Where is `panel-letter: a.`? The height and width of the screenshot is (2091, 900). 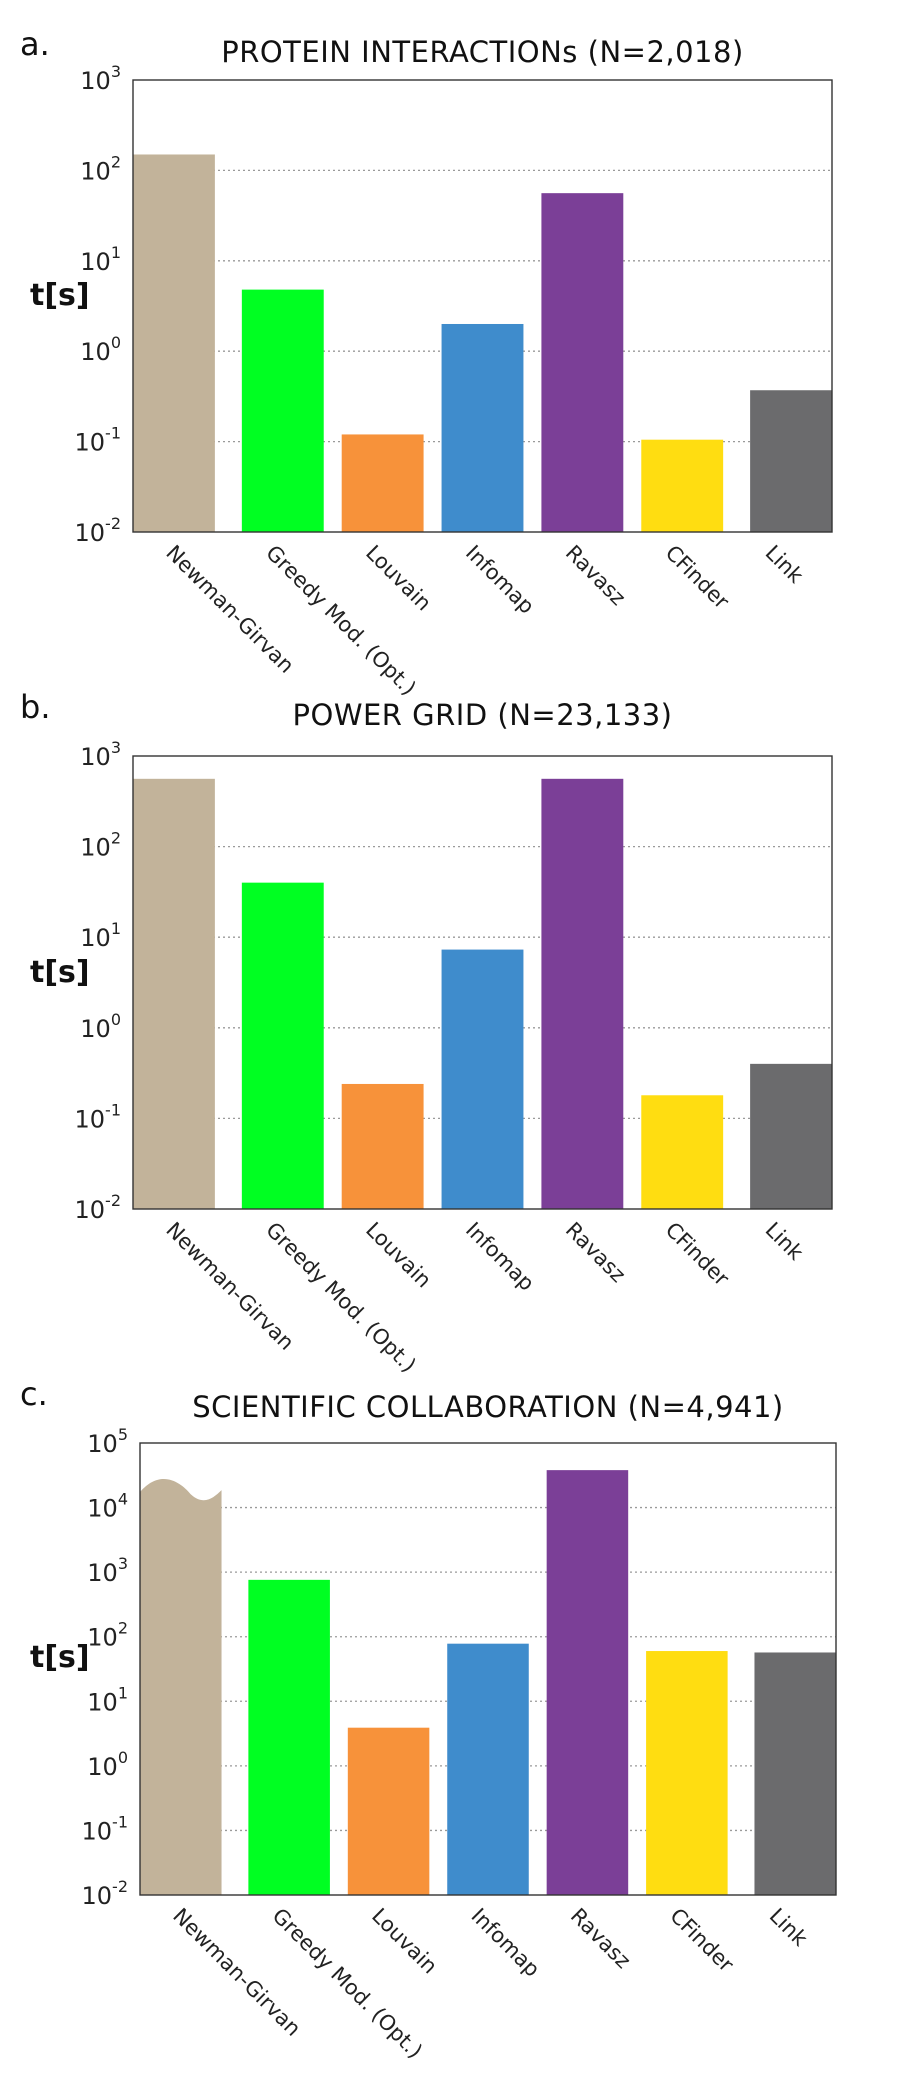
panel-letter: a. is located at coordinates (35, 44).